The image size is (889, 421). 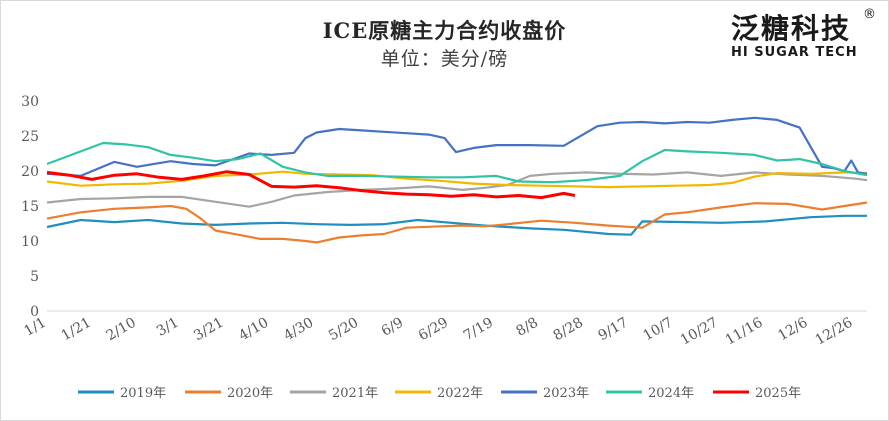 What do you see at coordinates (792, 330) in the screenshot?
I see `x-tick-label: 12/6` at bounding box center [792, 330].